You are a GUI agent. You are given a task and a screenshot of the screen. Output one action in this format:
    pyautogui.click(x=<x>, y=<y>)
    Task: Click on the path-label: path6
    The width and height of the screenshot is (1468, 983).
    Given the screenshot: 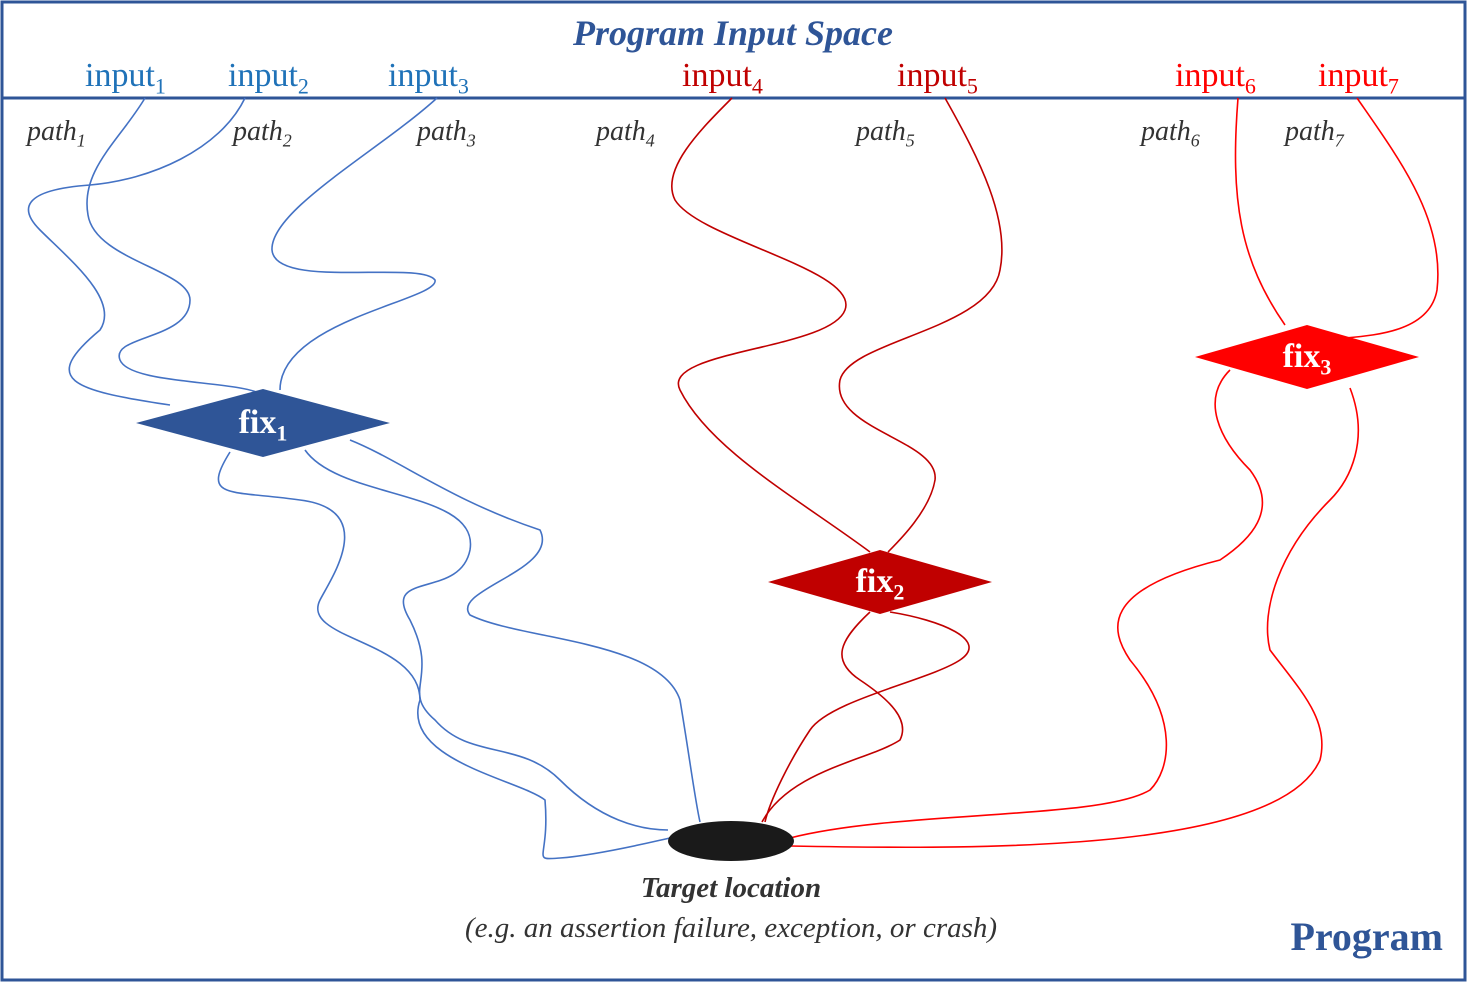 What is the action you would take?
    pyautogui.click(x=1169, y=133)
    